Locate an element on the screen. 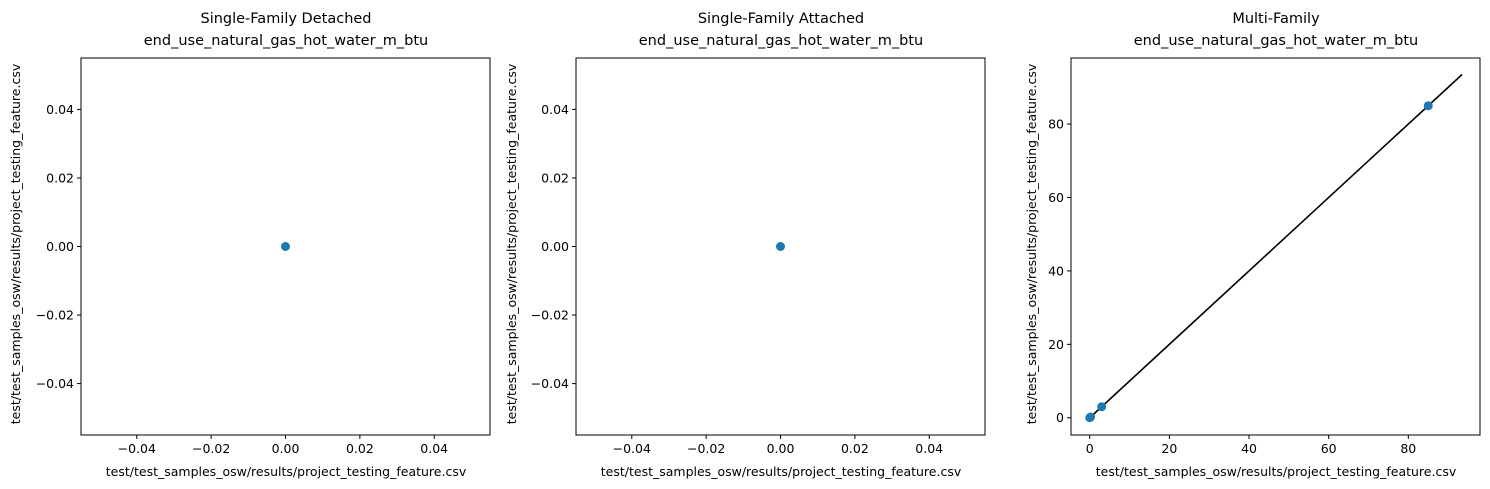  y-tick-label: 40 is located at coordinates (1056, 270).